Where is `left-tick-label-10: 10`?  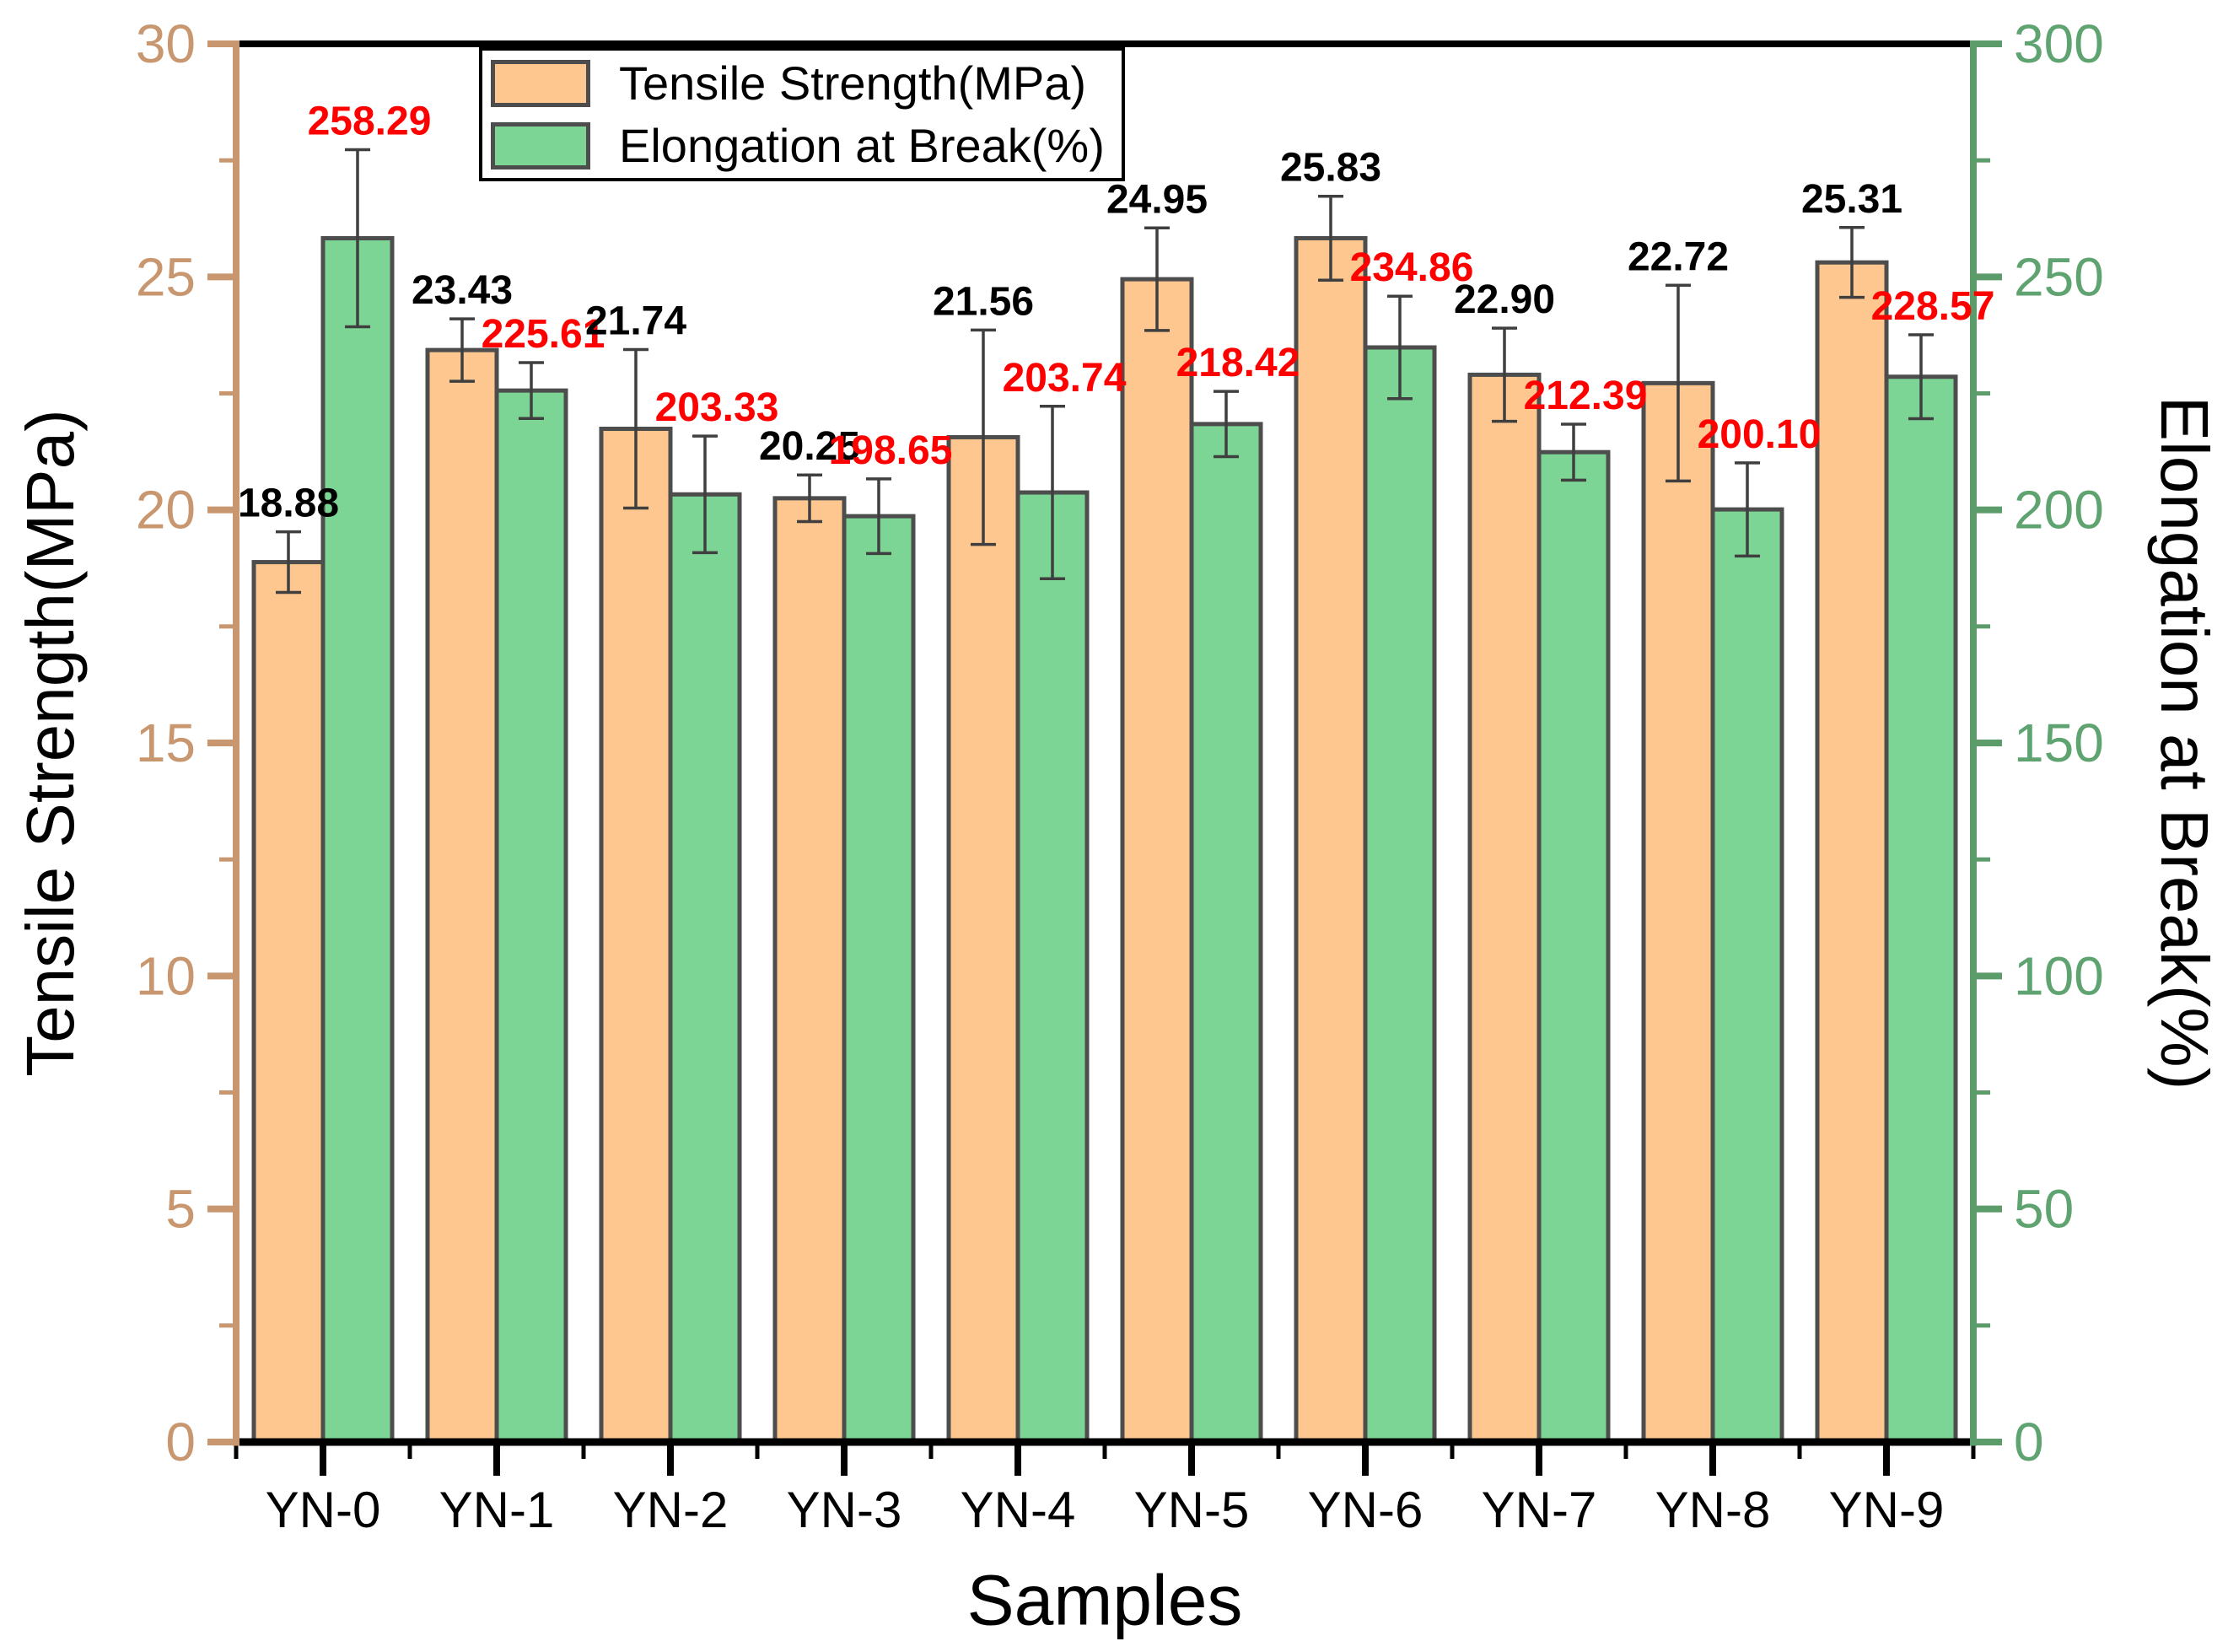 left-tick-label-10: 10 is located at coordinates (166, 975).